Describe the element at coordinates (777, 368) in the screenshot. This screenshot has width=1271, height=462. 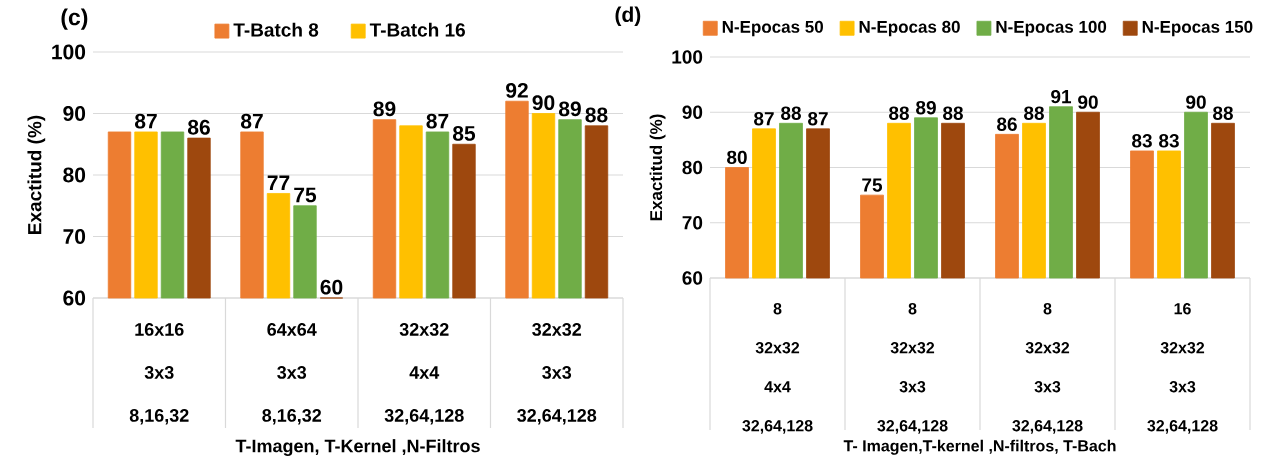
I see `category-label: 8 32x32 4x4 32,64,128` at that location.